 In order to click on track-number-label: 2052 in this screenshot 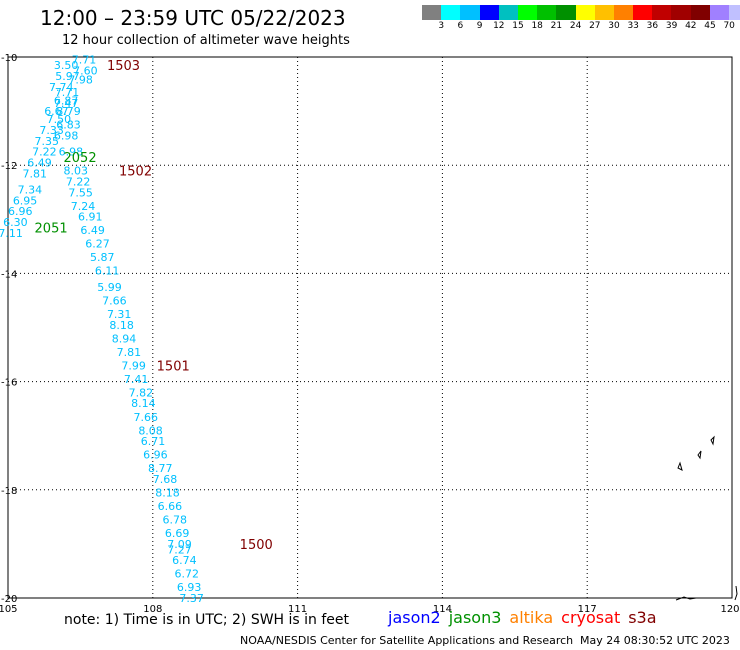, I will do `click(80, 158)`.